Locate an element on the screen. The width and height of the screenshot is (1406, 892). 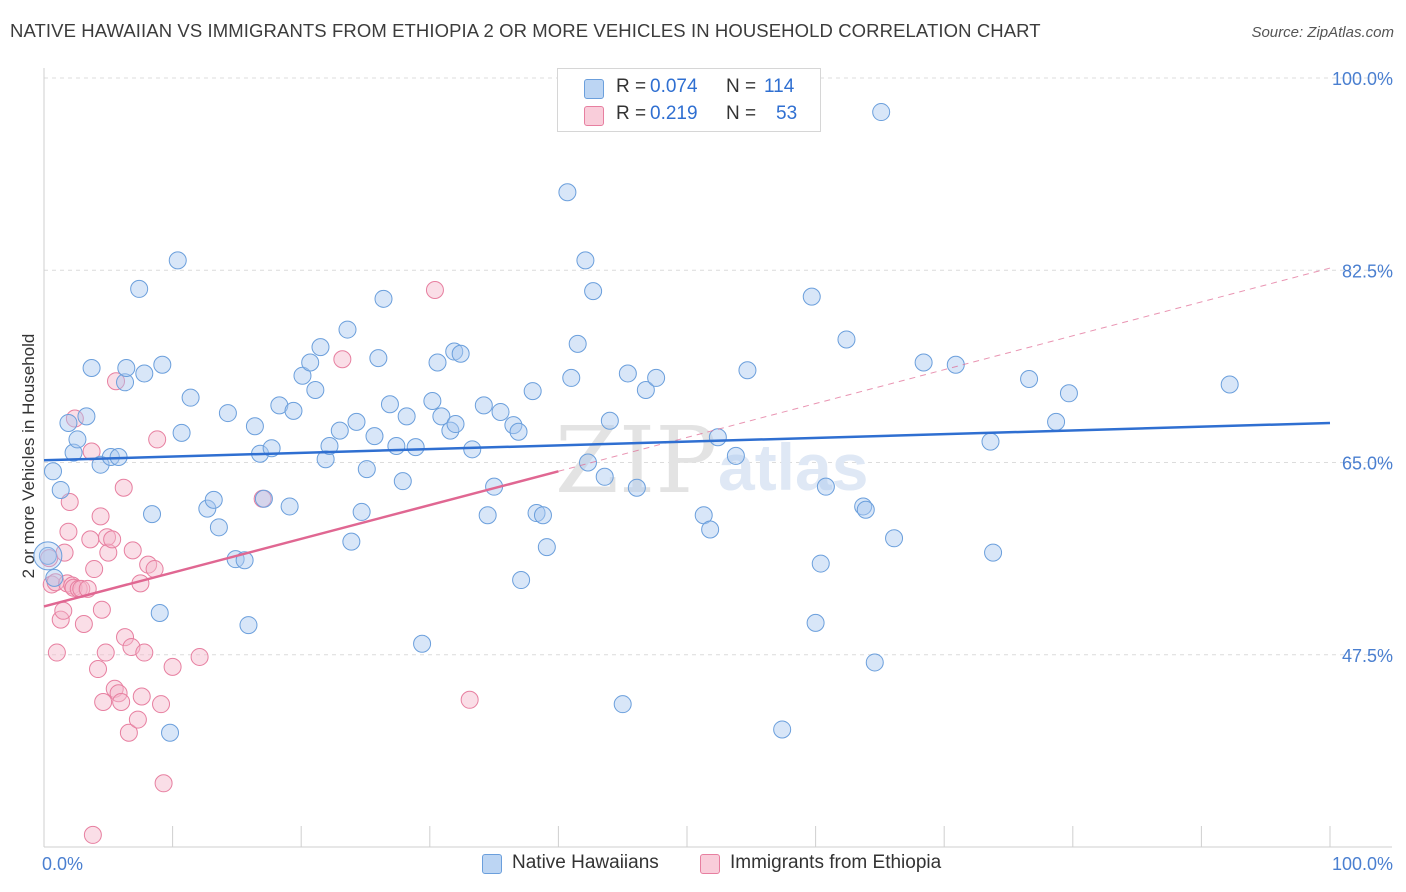
ethiopia-trend-line is located at coordinates (301, 539).